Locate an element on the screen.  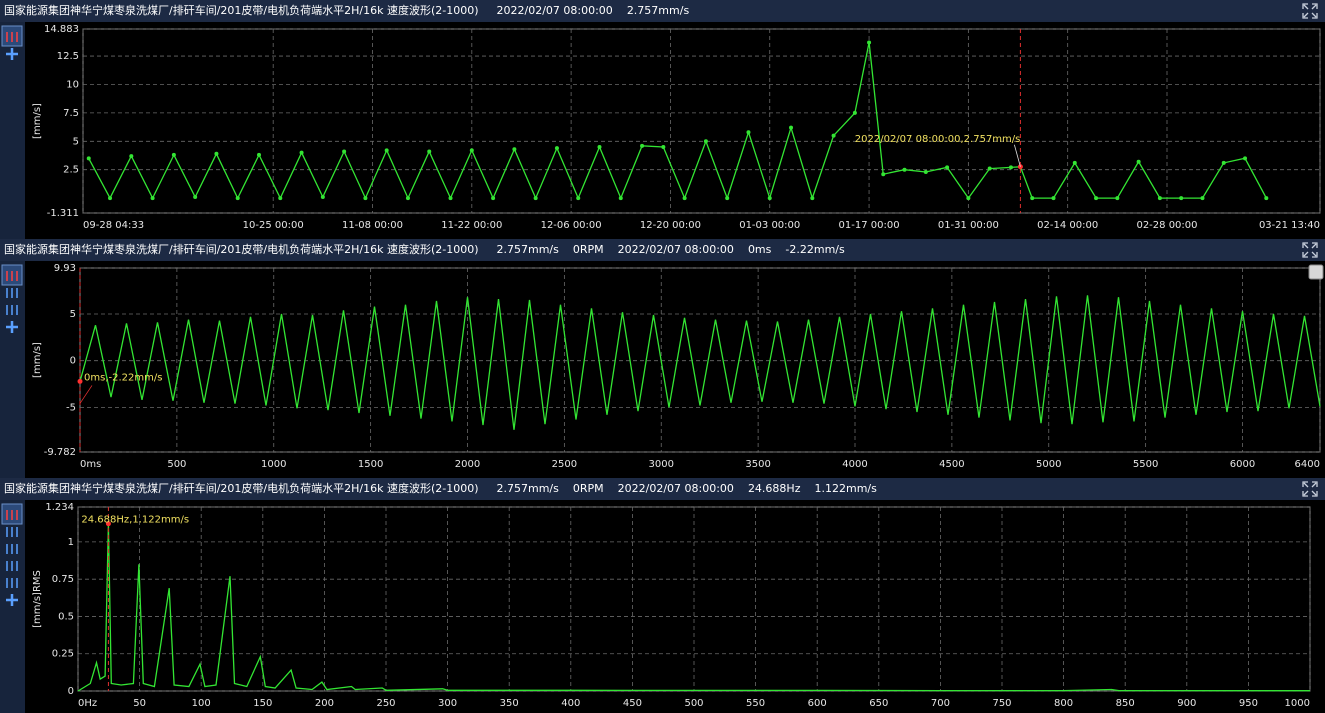
y-tick-label: -1.311 is located at coordinates (63, 213).